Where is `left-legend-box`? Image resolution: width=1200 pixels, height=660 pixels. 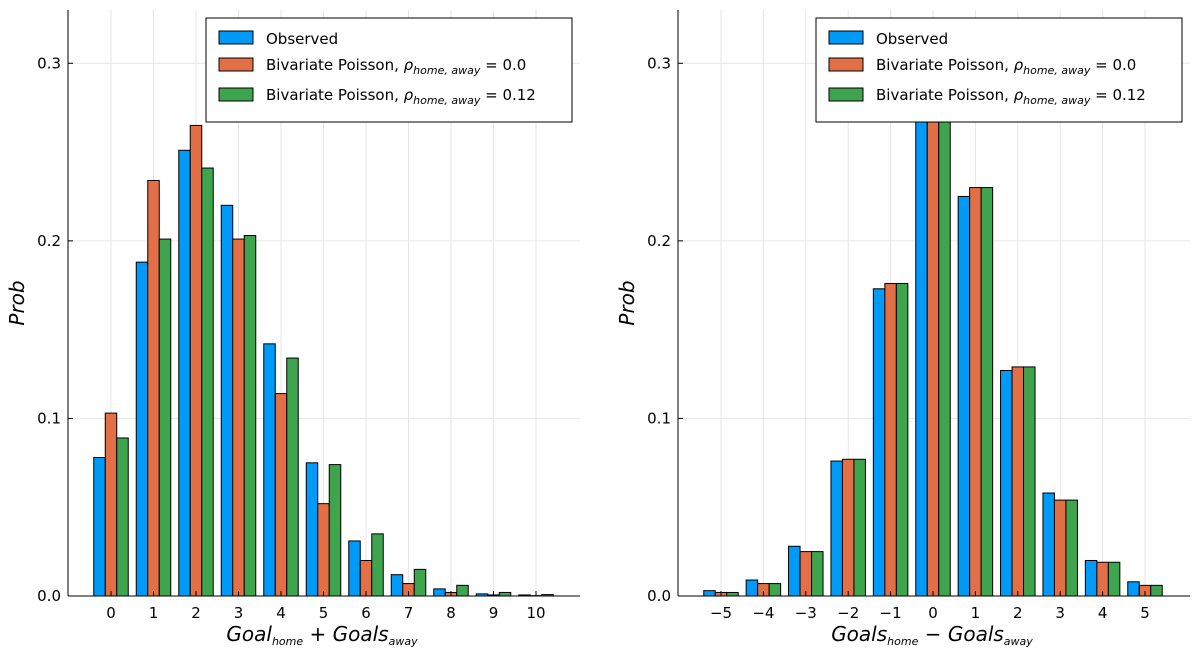 left-legend-box is located at coordinates (389, 70).